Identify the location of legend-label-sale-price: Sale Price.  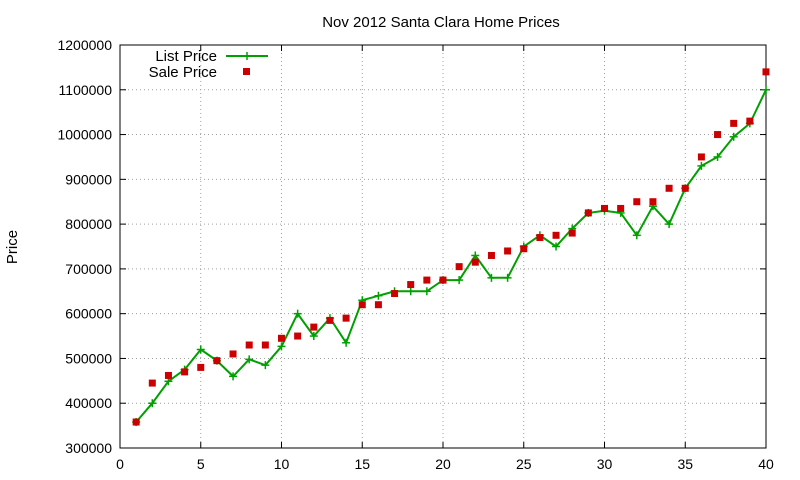
(183, 72).